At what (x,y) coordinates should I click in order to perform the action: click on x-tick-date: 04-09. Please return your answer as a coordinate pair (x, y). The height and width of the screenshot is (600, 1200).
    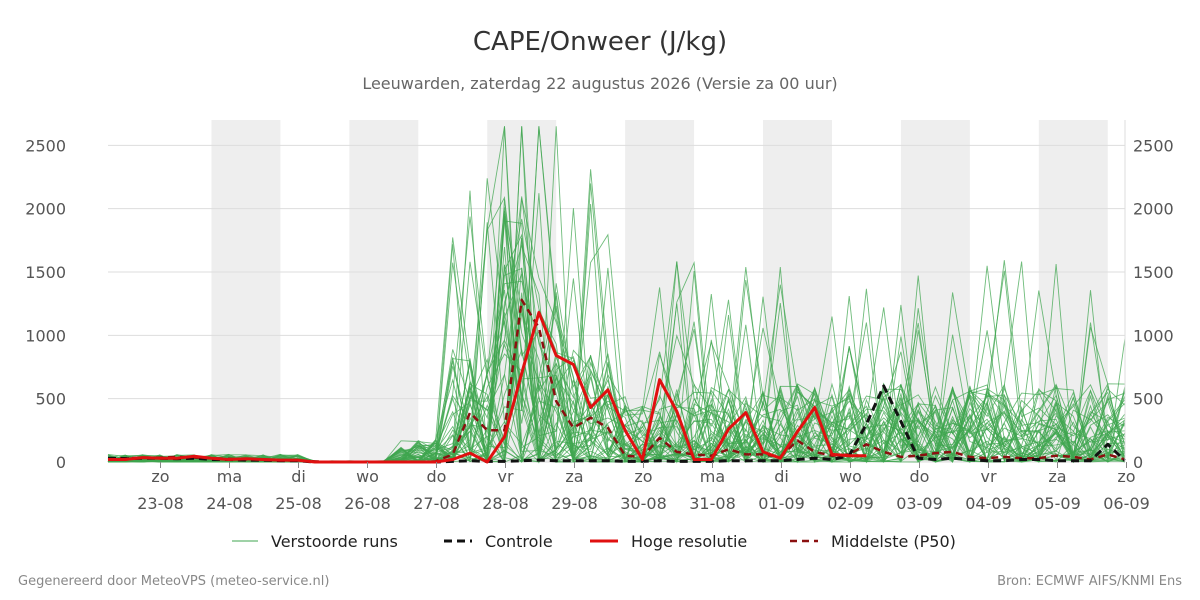
    Looking at the image, I should click on (988, 503).